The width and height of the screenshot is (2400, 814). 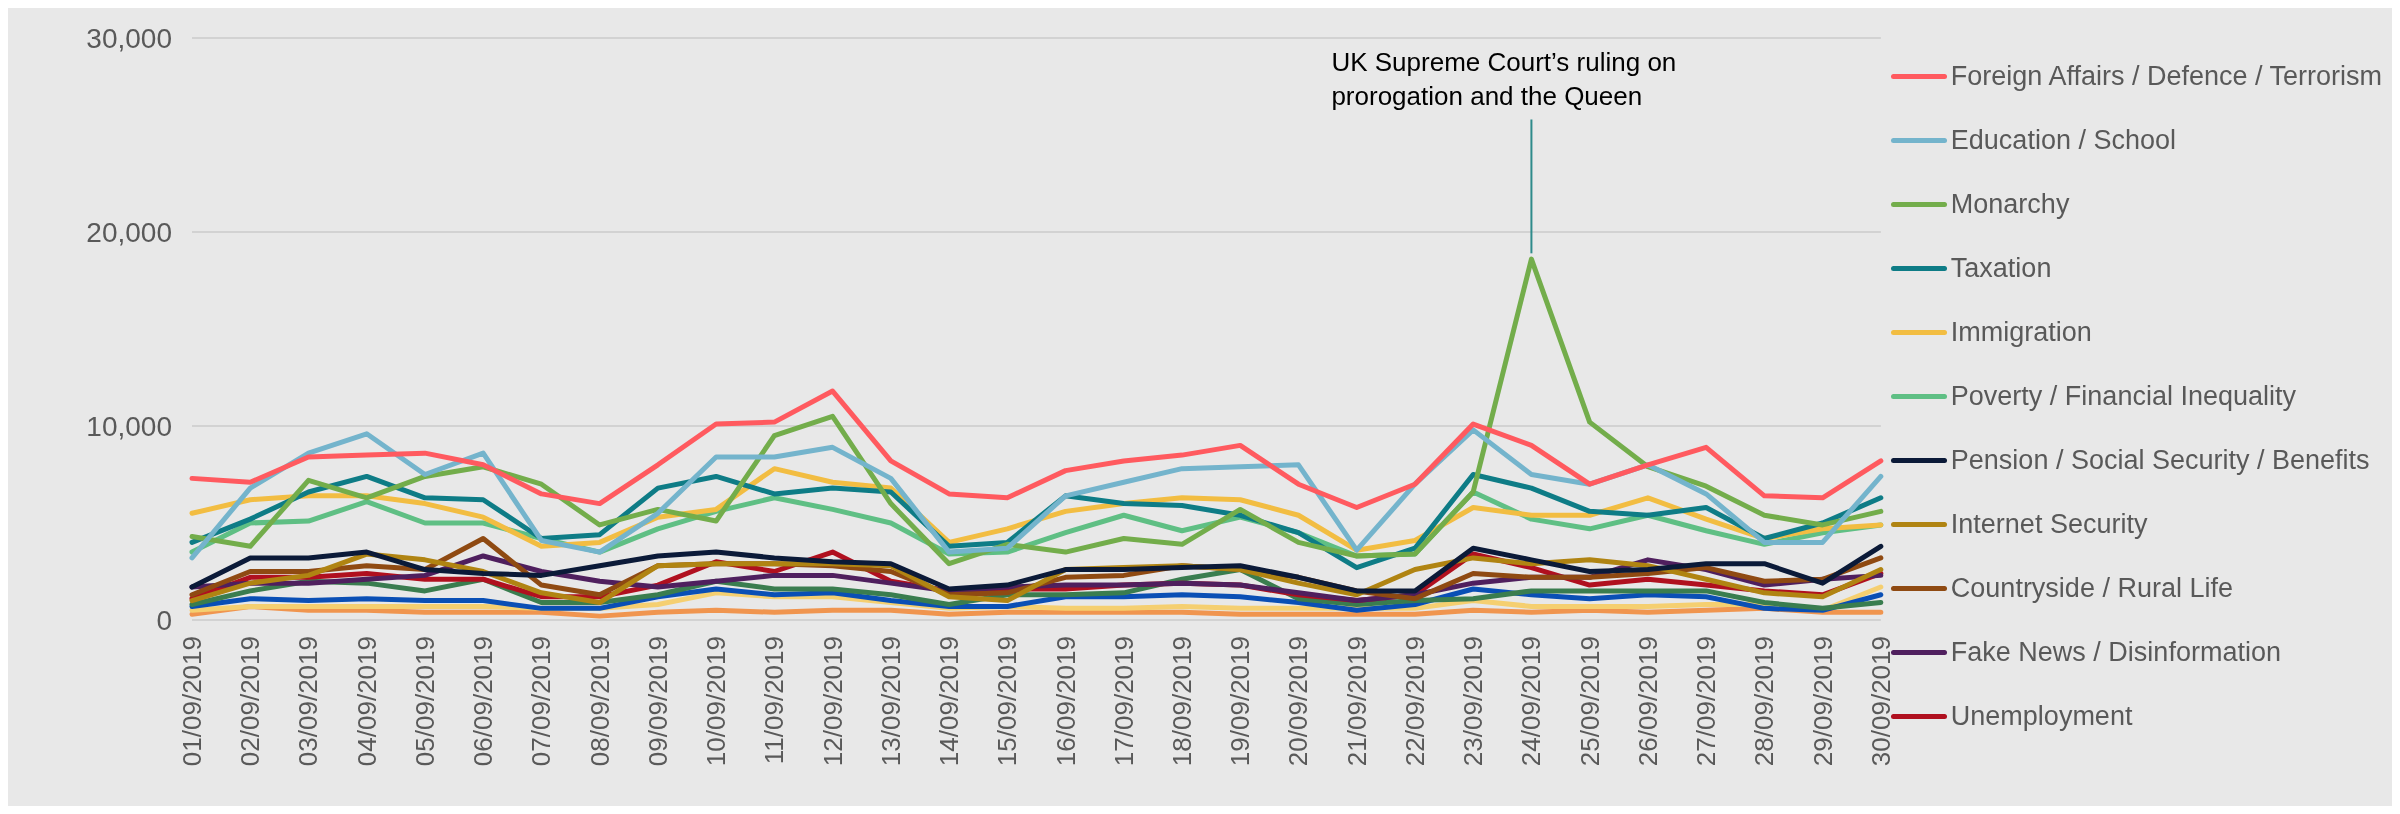 What do you see at coordinates (1504, 79) in the screenshot?
I see `annotation: UK Supreme Court’s ruling on prorogation and the Queen` at bounding box center [1504, 79].